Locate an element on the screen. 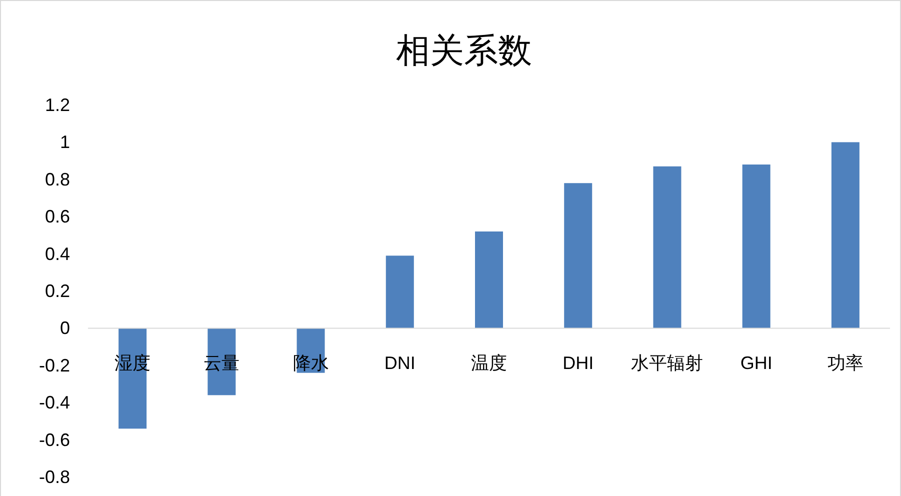  x-tick-label: 温度 is located at coordinates (489, 363).